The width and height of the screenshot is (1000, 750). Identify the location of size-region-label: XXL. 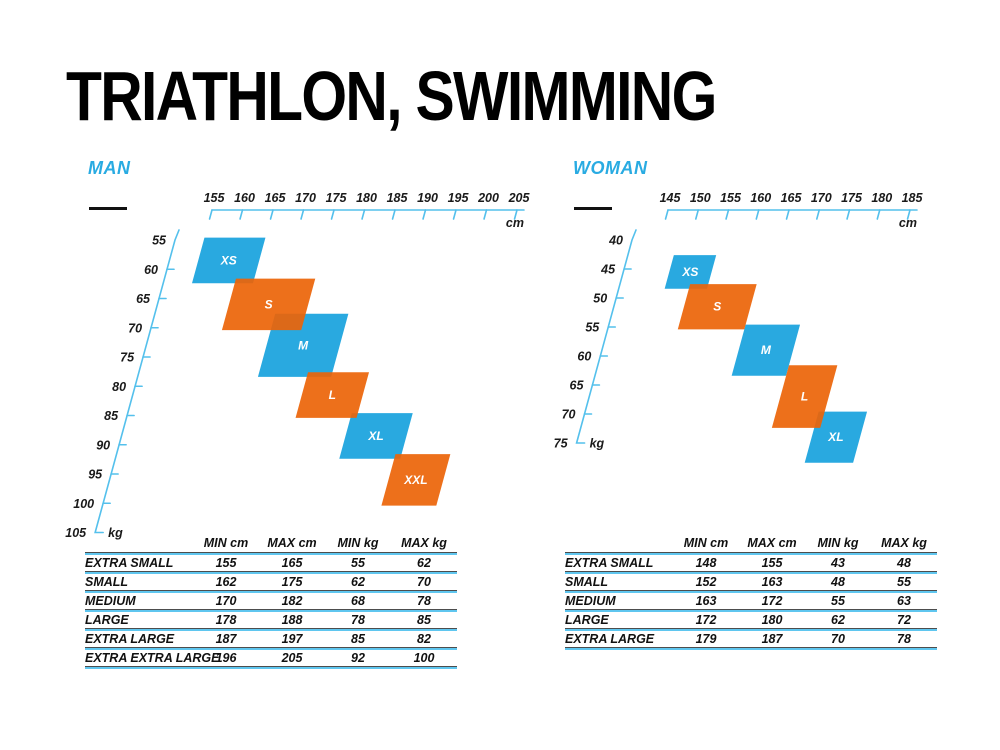
(415, 480).